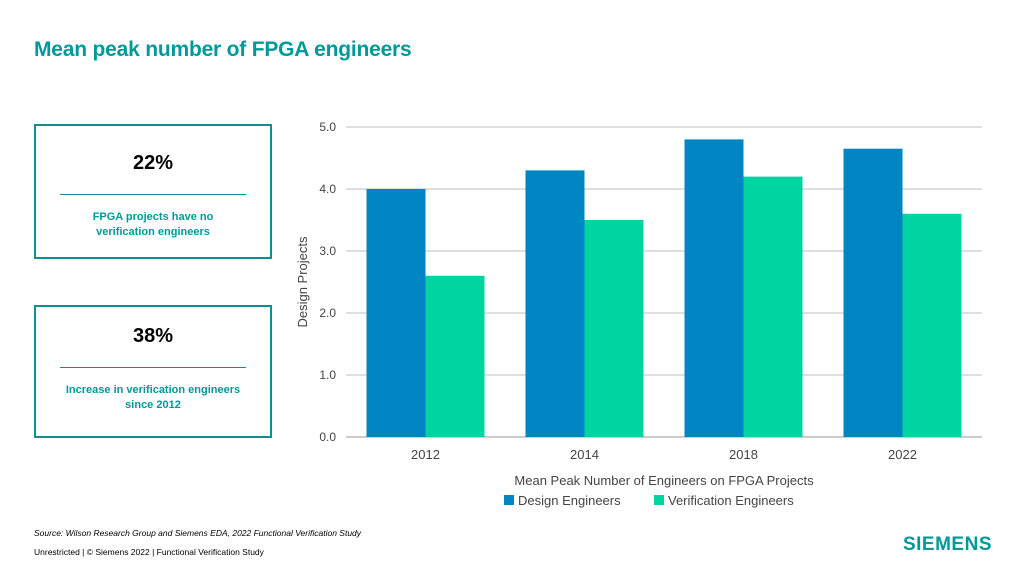  Describe the element at coordinates (302, 282) in the screenshot. I see `y-axis-label: Design Projects` at that location.